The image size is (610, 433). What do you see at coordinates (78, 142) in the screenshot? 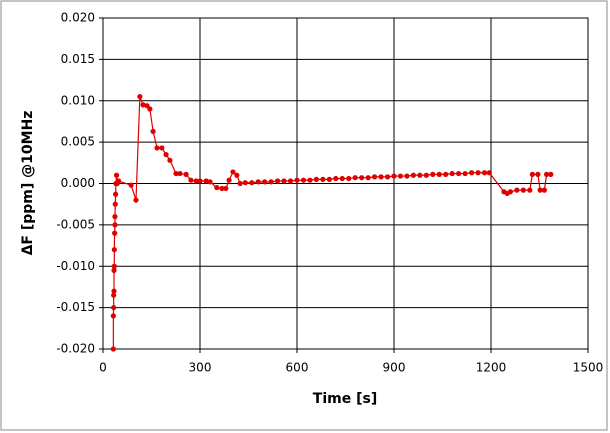
I see `y-tick-label: 0.005` at bounding box center [78, 142].